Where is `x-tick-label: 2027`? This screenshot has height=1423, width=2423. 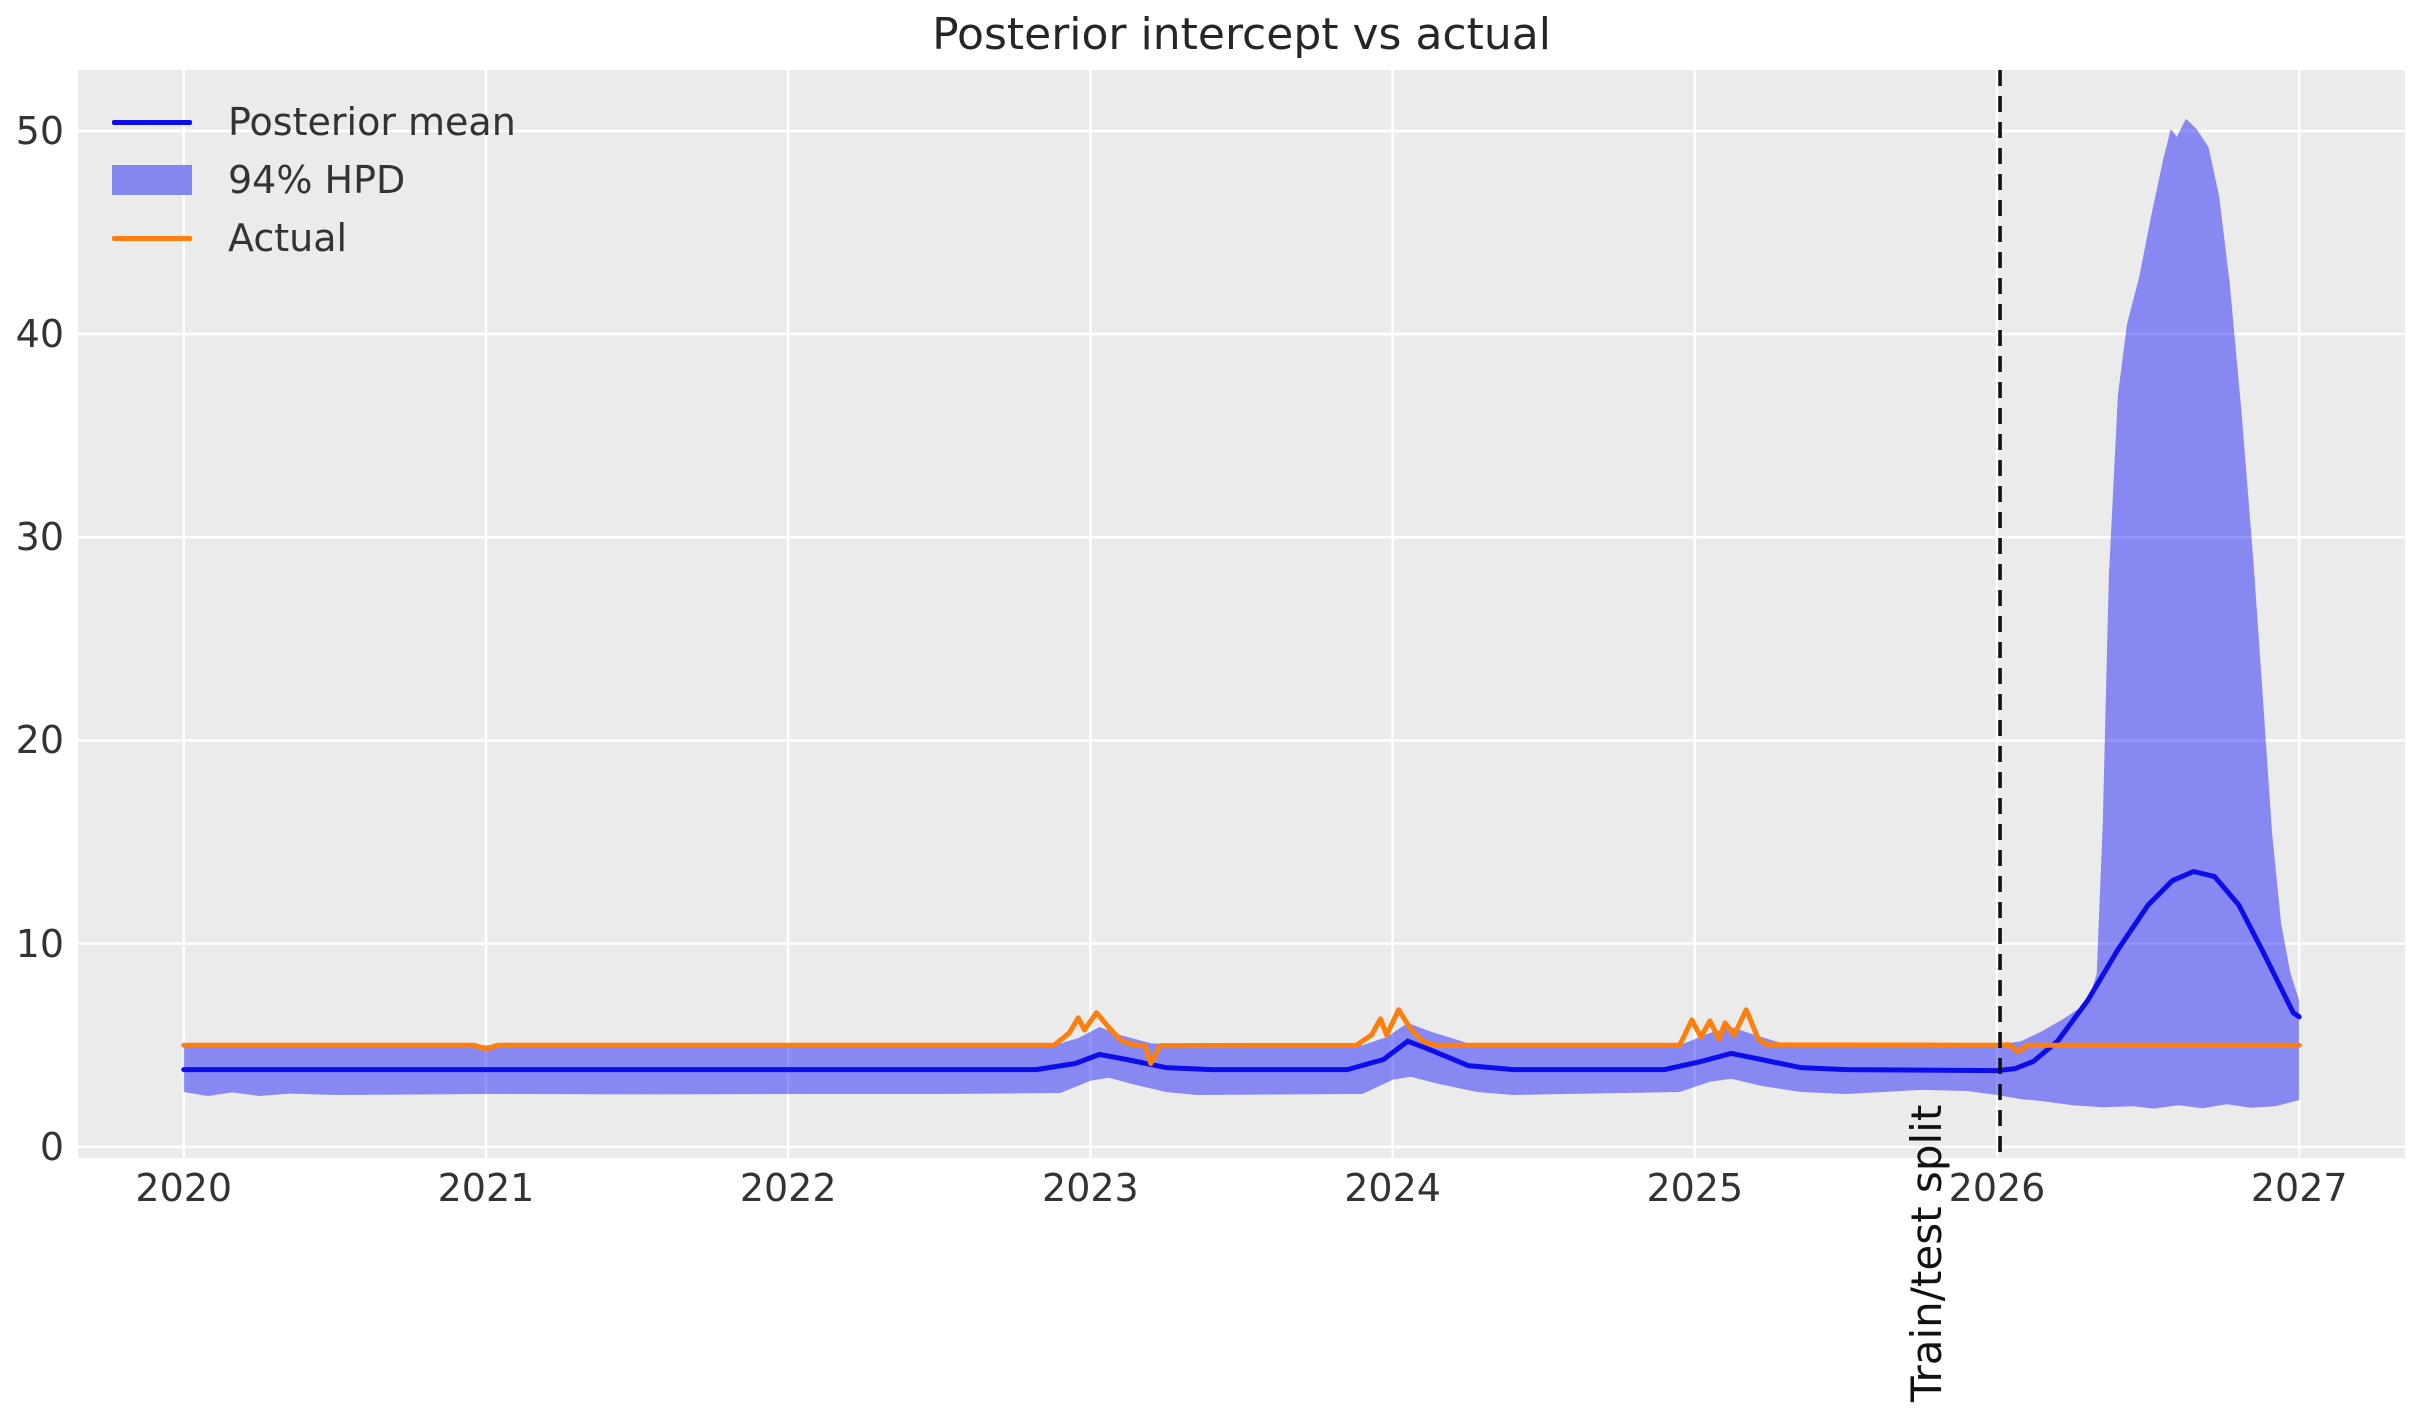
x-tick-label: 2027 is located at coordinates (2299, 1188).